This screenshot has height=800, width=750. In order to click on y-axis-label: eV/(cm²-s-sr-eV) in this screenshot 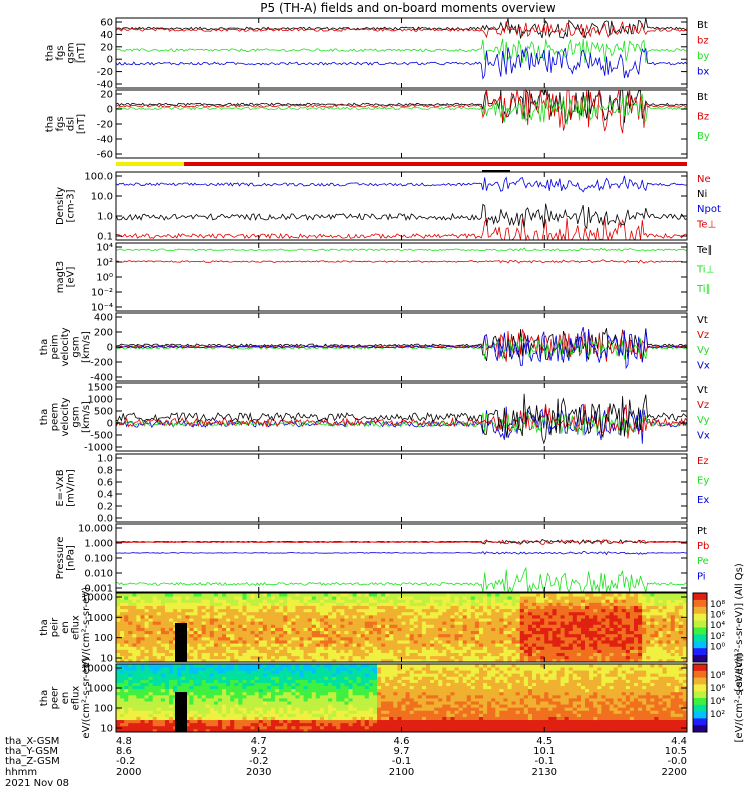, I will do `click(86, 627)`.